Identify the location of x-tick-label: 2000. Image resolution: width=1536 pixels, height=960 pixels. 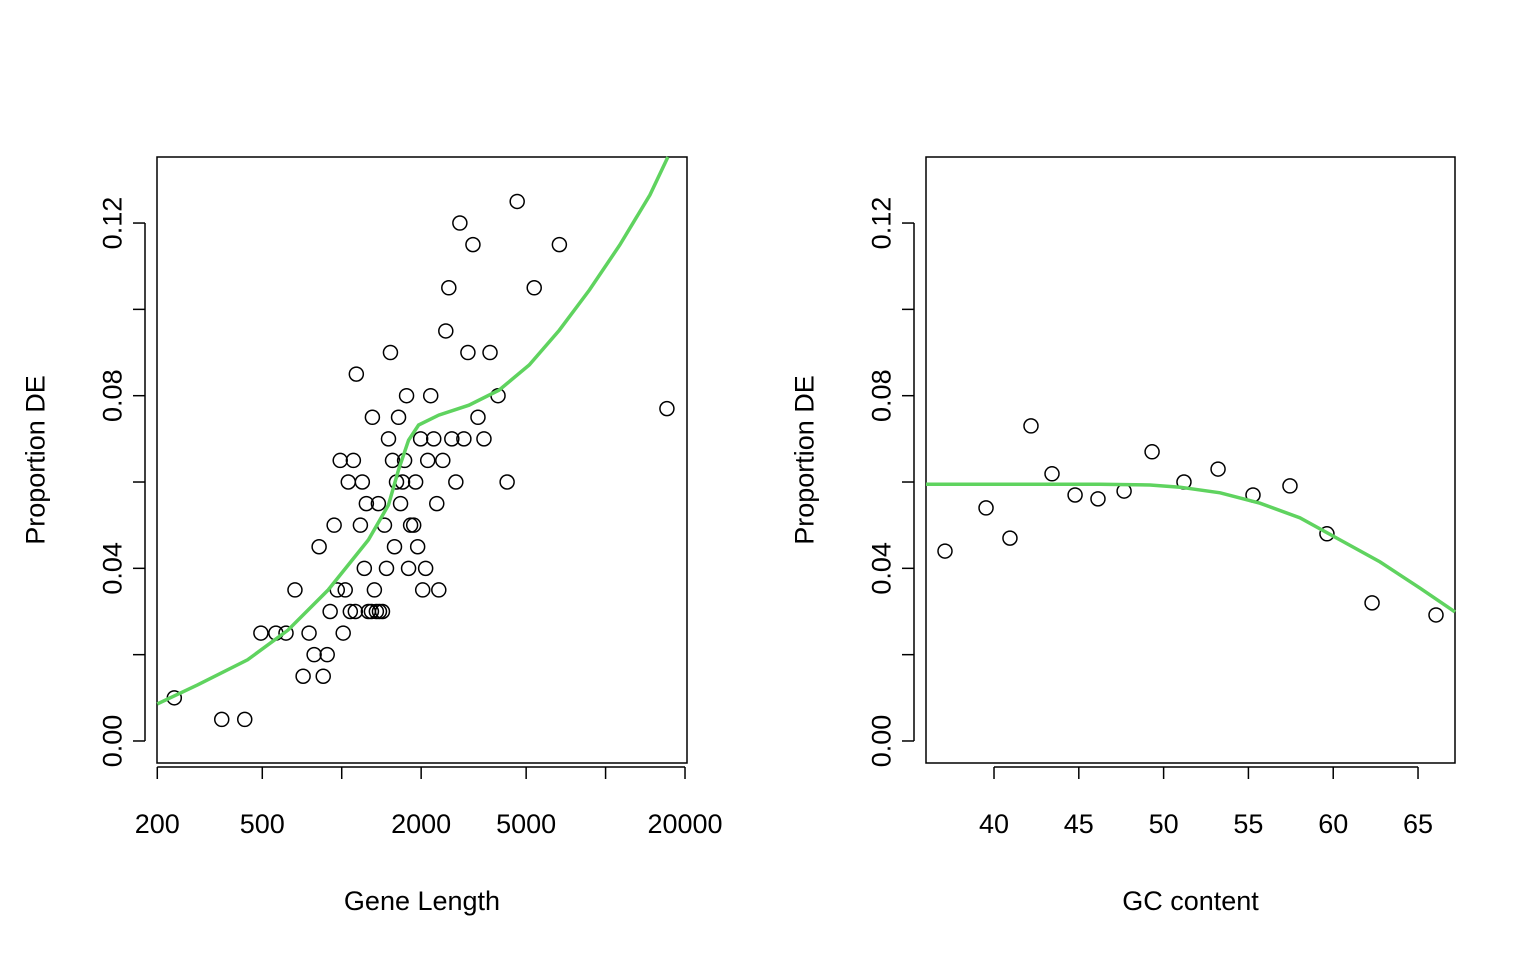
(421, 824).